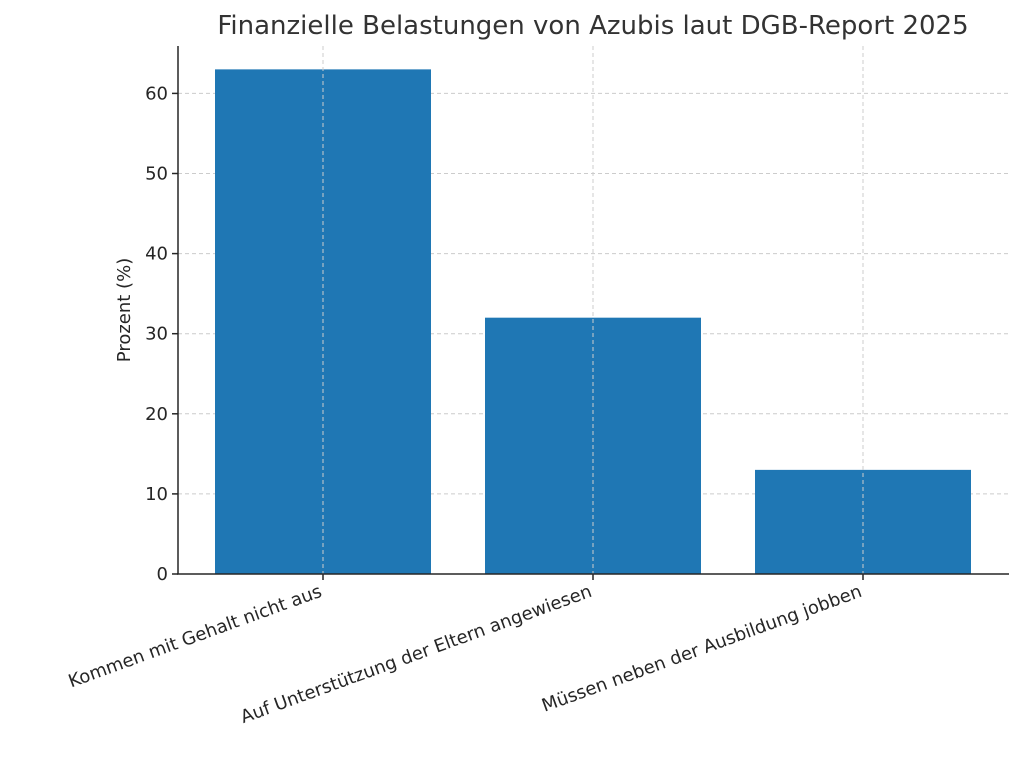 The height and width of the screenshot is (767, 1024). What do you see at coordinates (156, 334) in the screenshot?
I see `y-tick-label: 30` at bounding box center [156, 334].